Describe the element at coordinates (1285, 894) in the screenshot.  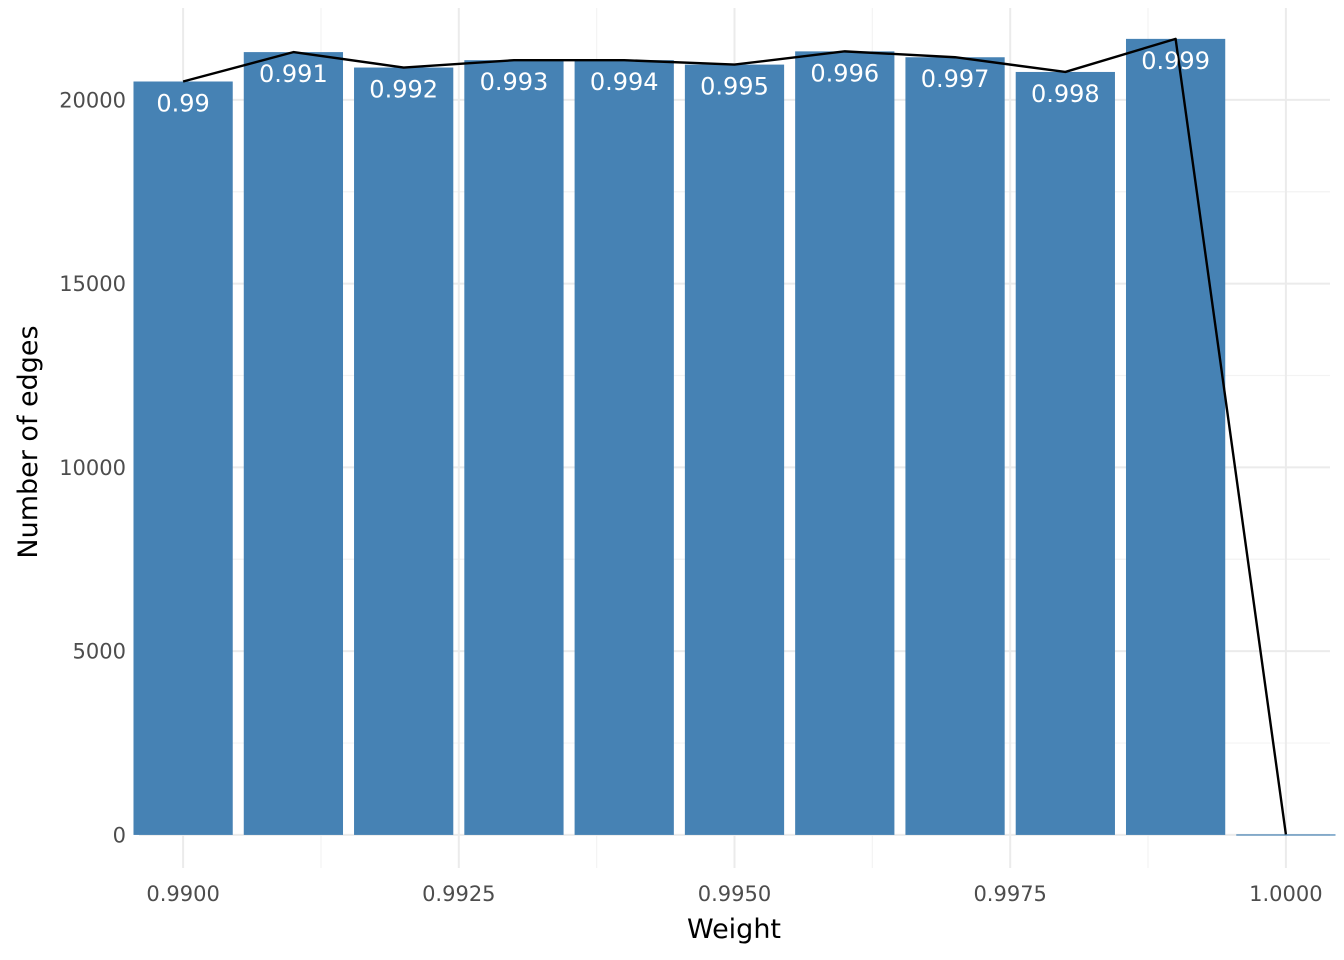
I see `x-tick-label: 1.0000` at that location.